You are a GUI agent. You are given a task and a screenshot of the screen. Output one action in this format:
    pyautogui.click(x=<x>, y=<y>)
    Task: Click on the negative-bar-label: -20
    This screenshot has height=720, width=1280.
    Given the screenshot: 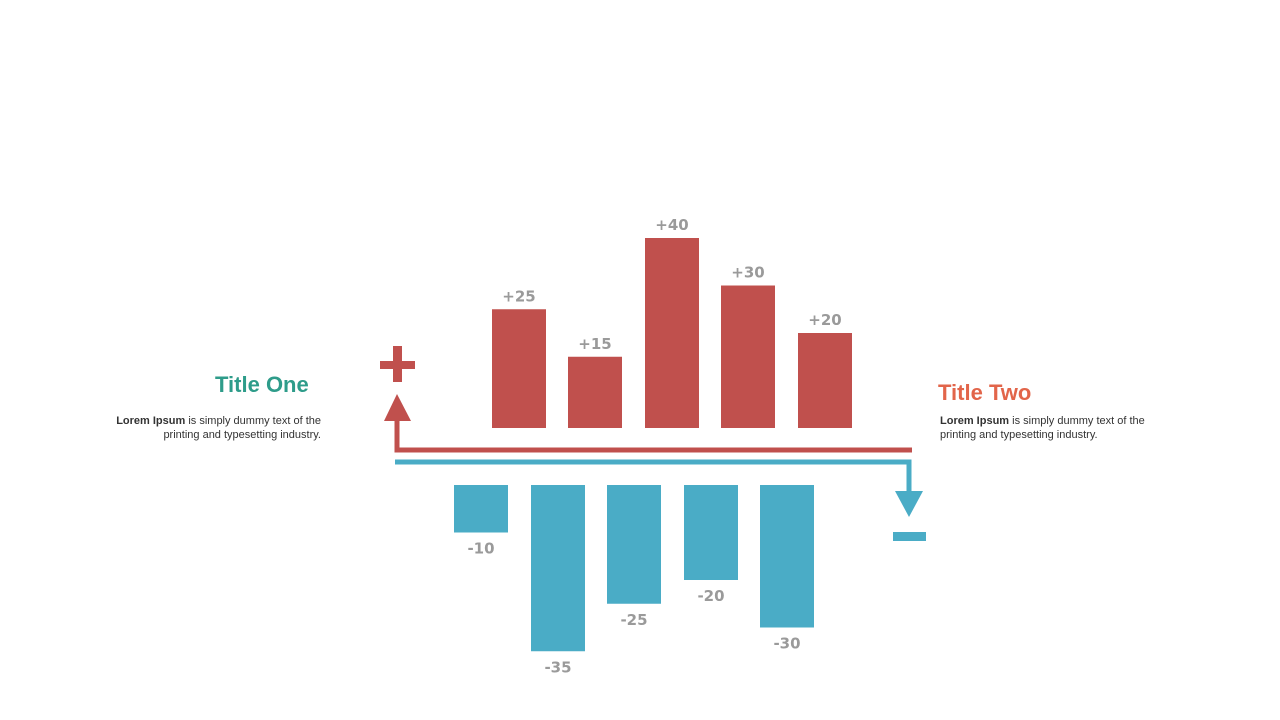 What is the action you would take?
    pyautogui.click(x=710, y=596)
    